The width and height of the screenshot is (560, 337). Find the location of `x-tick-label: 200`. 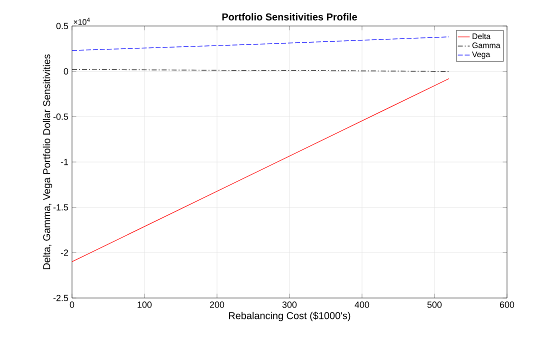

x-tick-label: 200 is located at coordinates (217, 305).